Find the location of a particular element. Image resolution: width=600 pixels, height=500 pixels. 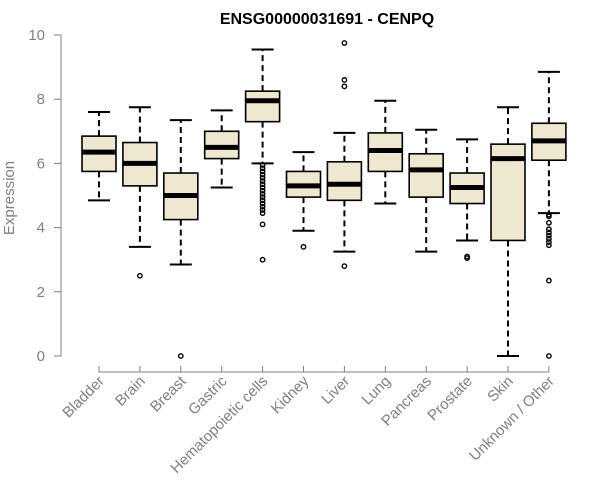

x-category-label: Lung is located at coordinates (377, 391).